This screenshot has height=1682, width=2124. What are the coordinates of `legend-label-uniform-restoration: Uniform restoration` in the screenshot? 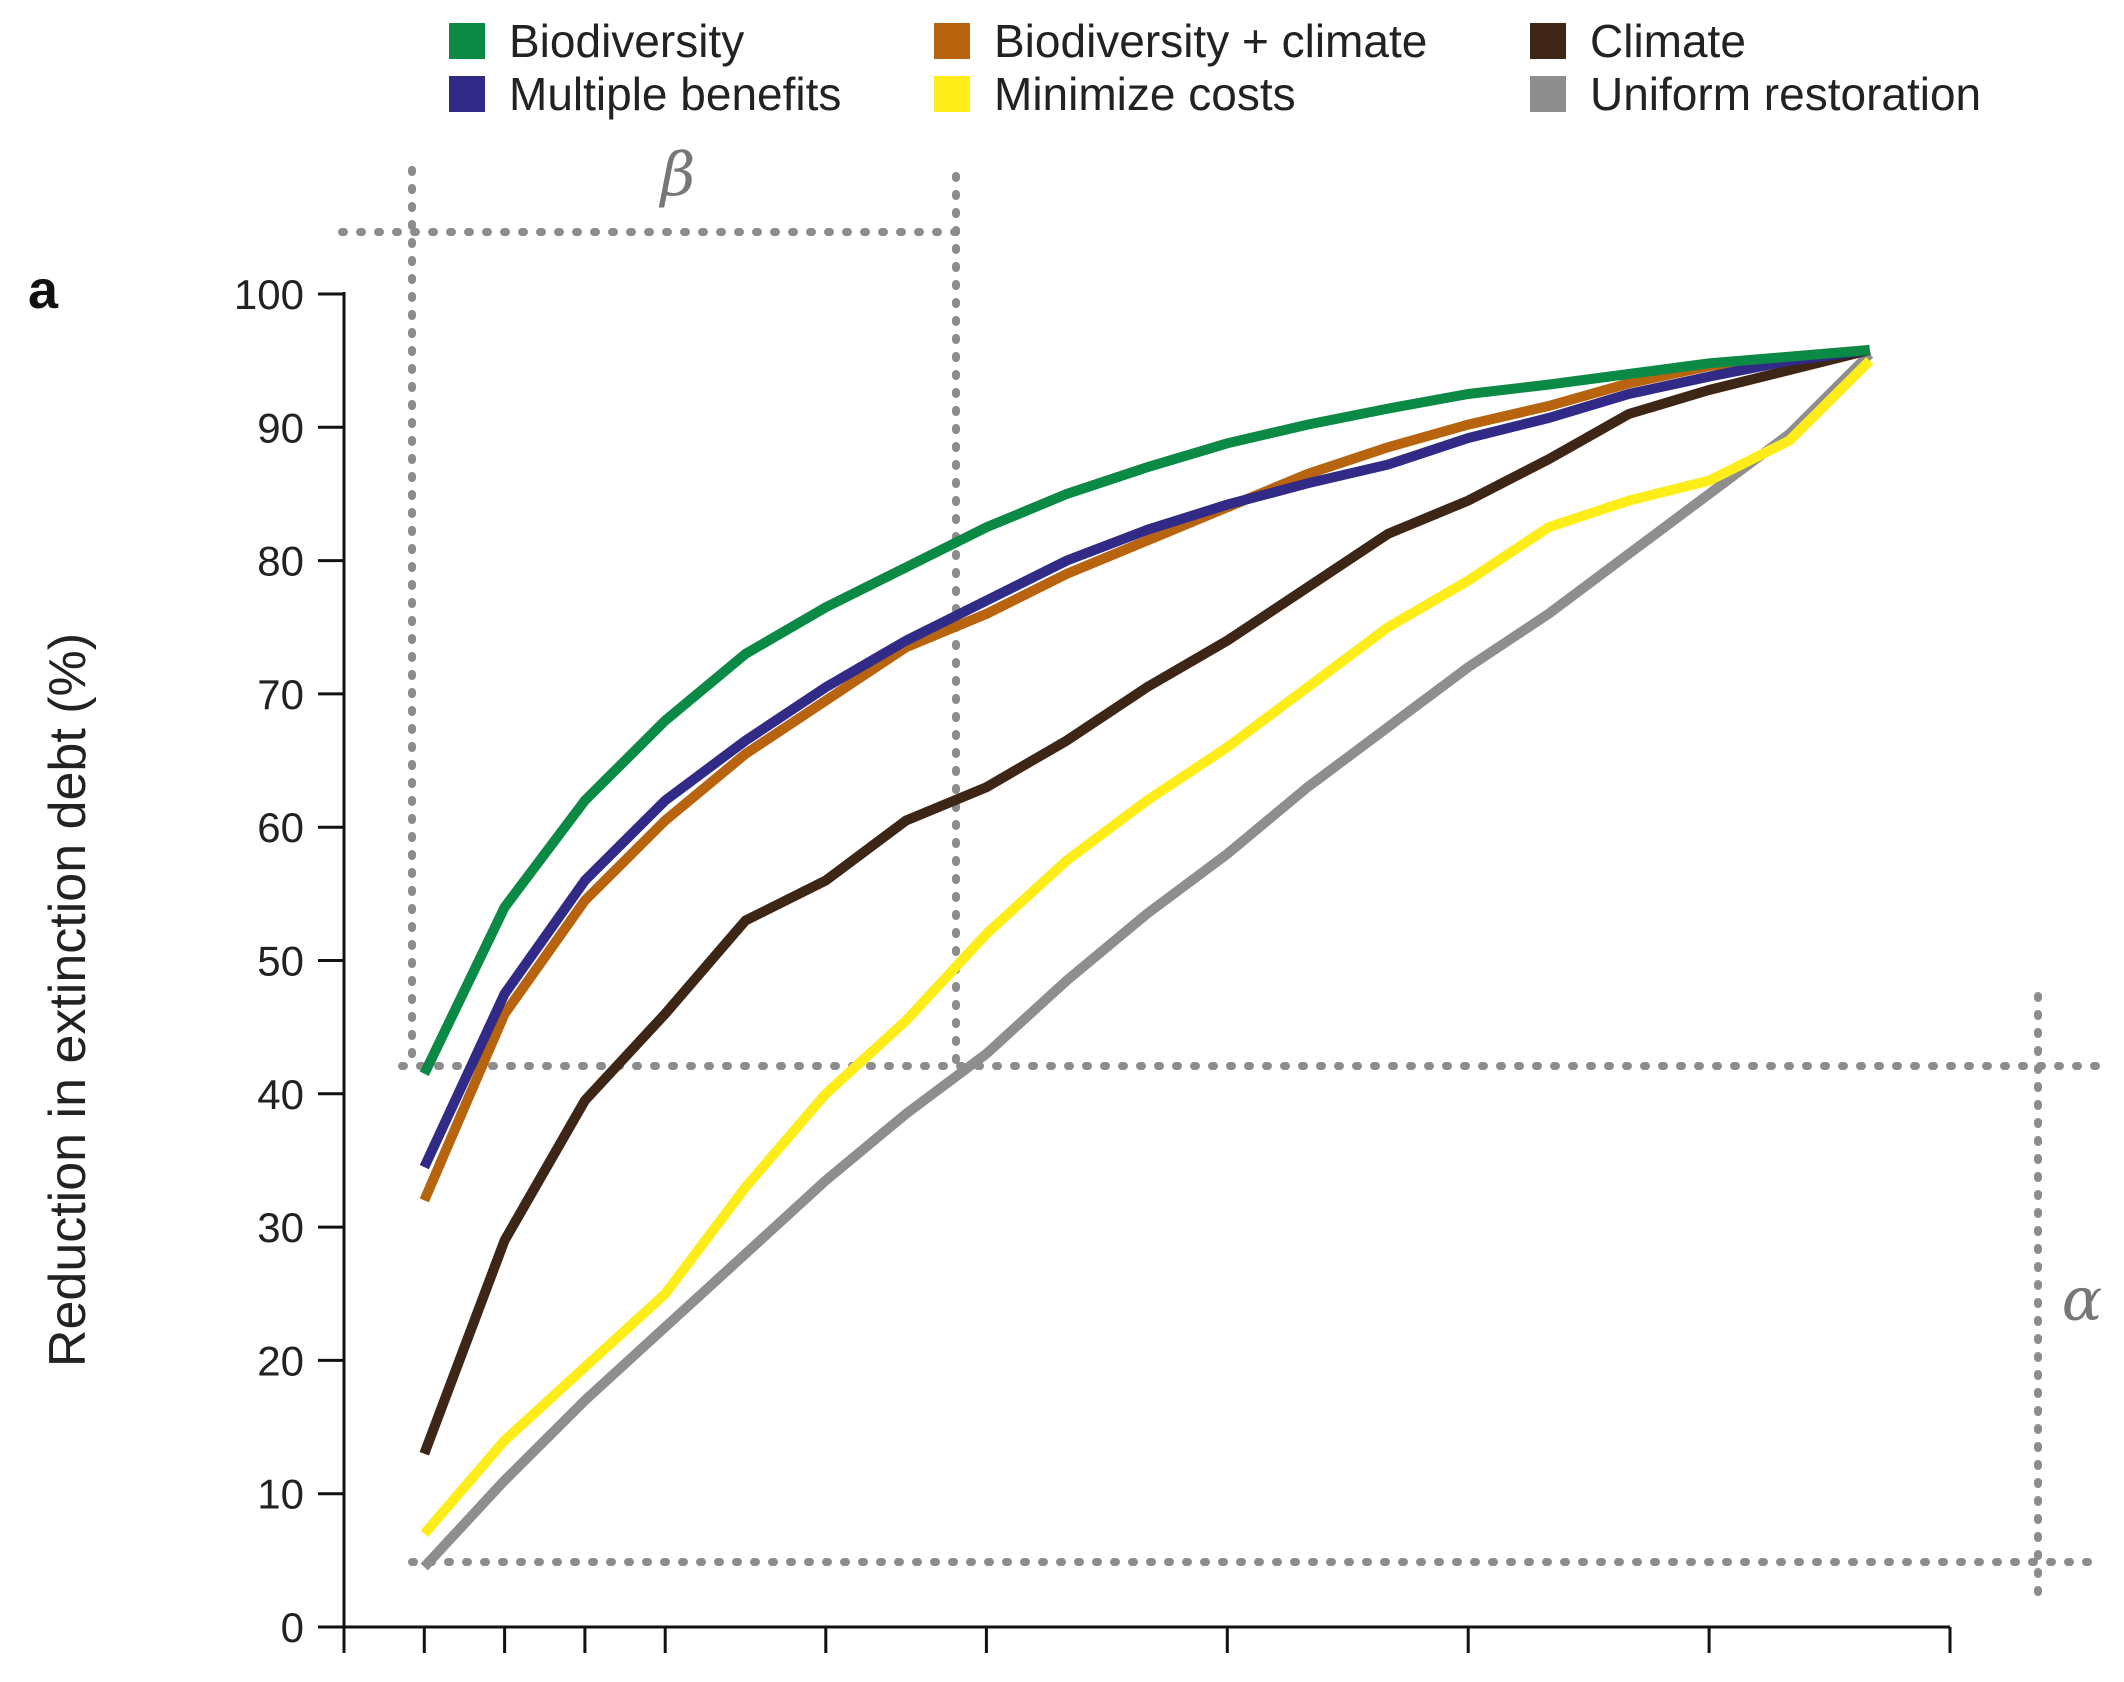 It's located at (1785, 94).